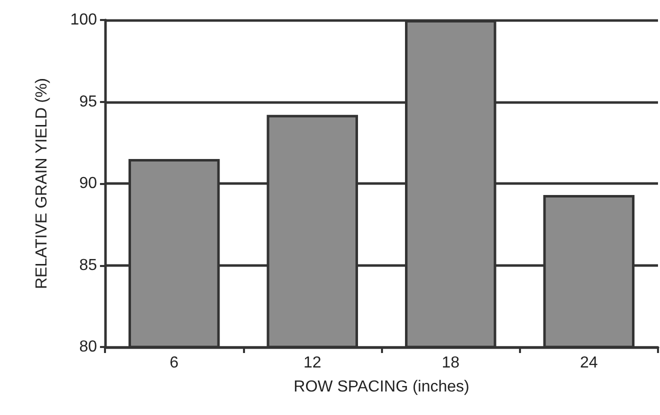  Describe the element at coordinates (88, 183) in the screenshot. I see `y-tick-label: 90` at that location.